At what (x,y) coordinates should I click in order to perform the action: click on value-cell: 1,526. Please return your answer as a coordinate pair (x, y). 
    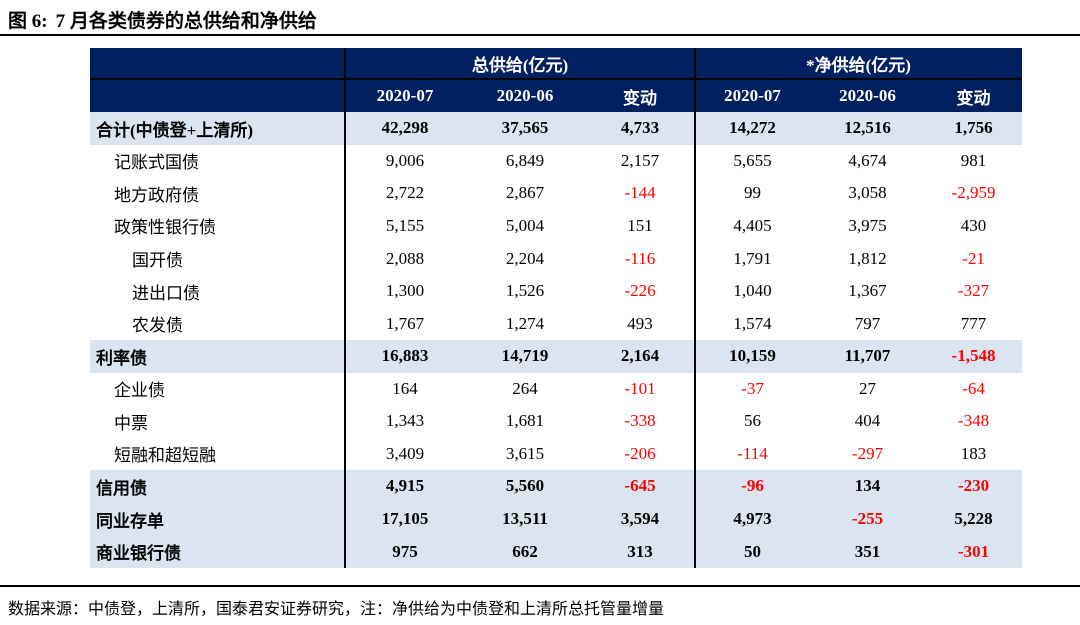
    Looking at the image, I should click on (525, 291).